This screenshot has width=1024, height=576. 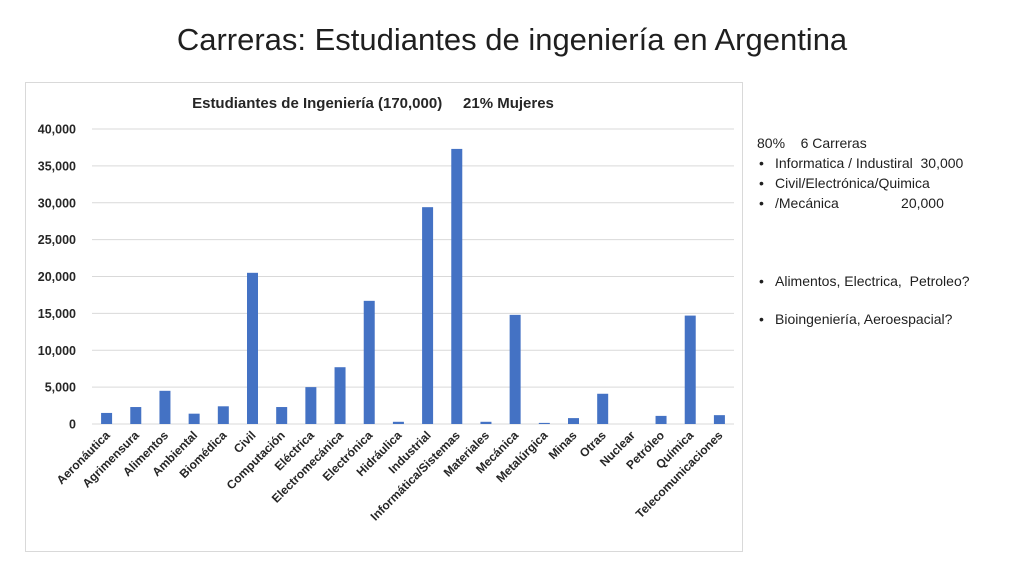 What do you see at coordinates (661, 419) in the screenshot?
I see `bar-petr-leo` at bounding box center [661, 419].